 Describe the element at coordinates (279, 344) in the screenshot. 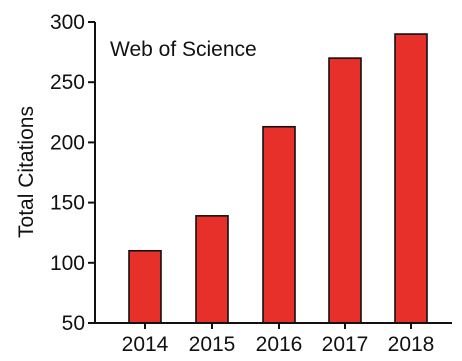

I see `x-tick-label-2016: 2016` at that location.